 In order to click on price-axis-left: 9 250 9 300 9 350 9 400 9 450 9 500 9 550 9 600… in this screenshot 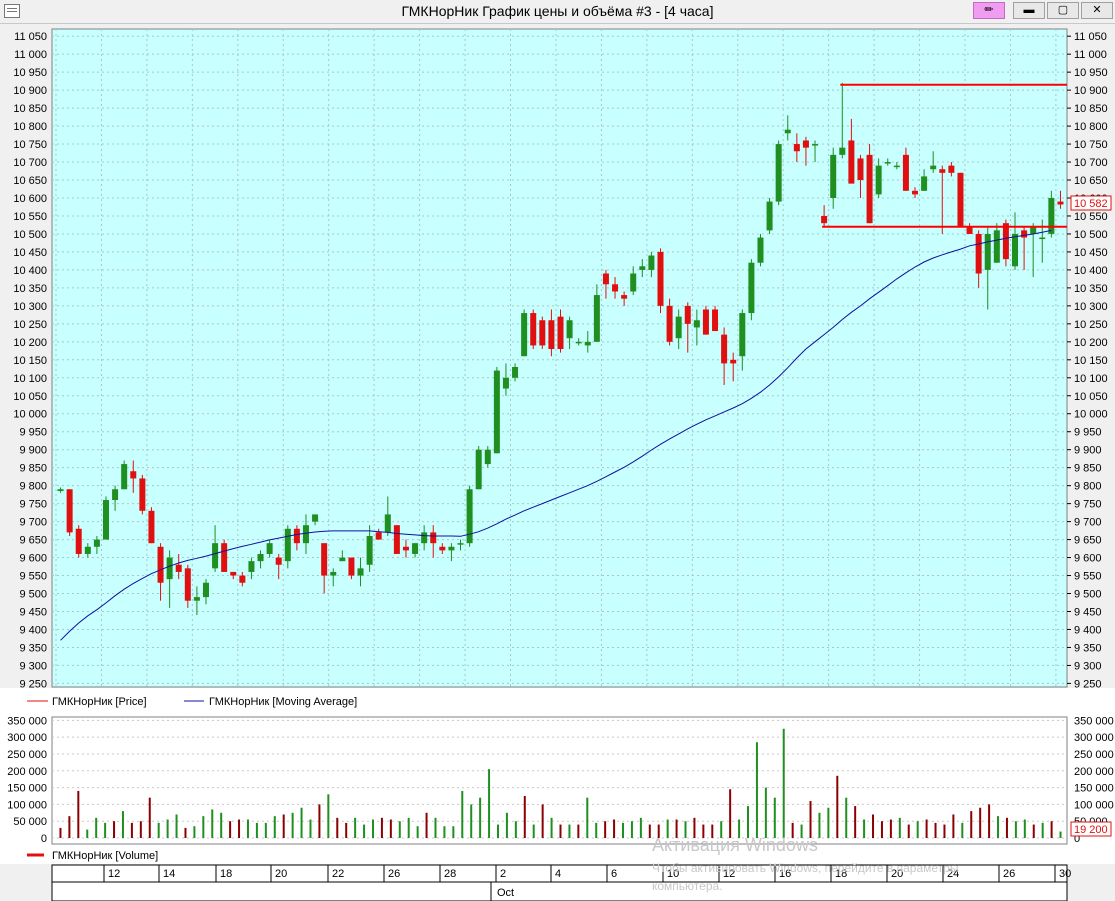, I will do `click(30, 360)`.